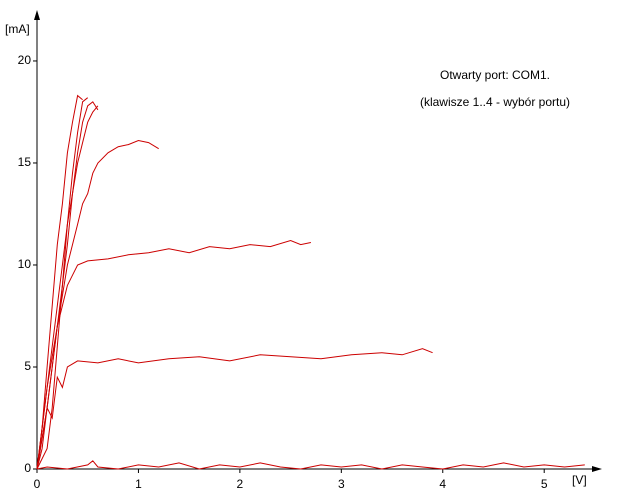 This screenshot has height=500, width=619. I want to click on x-tick-label: 3, so click(341, 484).